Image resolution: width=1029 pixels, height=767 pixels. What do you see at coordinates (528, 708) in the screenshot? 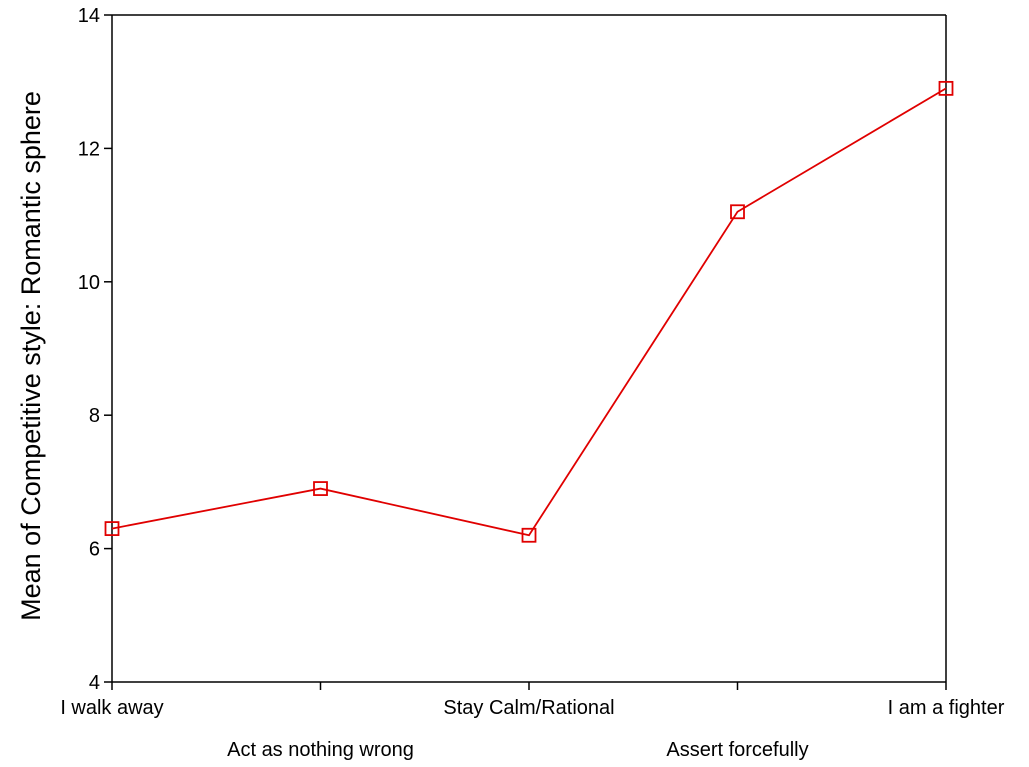
I see `x-tick-label: Stay Calm/Rational` at bounding box center [528, 708].